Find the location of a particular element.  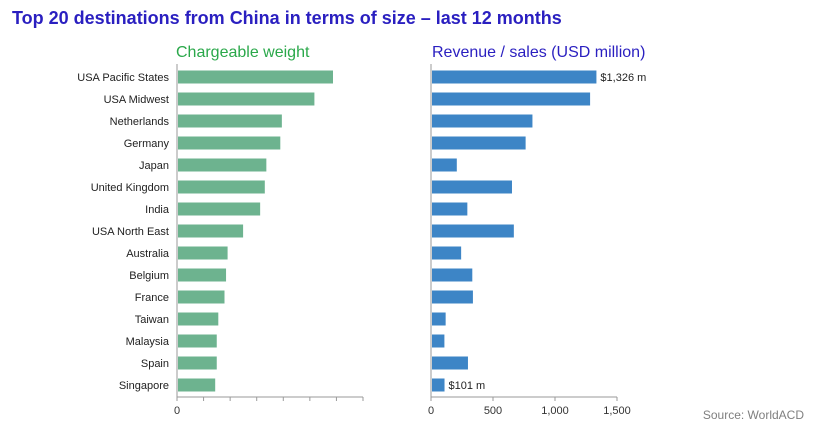

category-label: Belgium is located at coordinates (149, 276).